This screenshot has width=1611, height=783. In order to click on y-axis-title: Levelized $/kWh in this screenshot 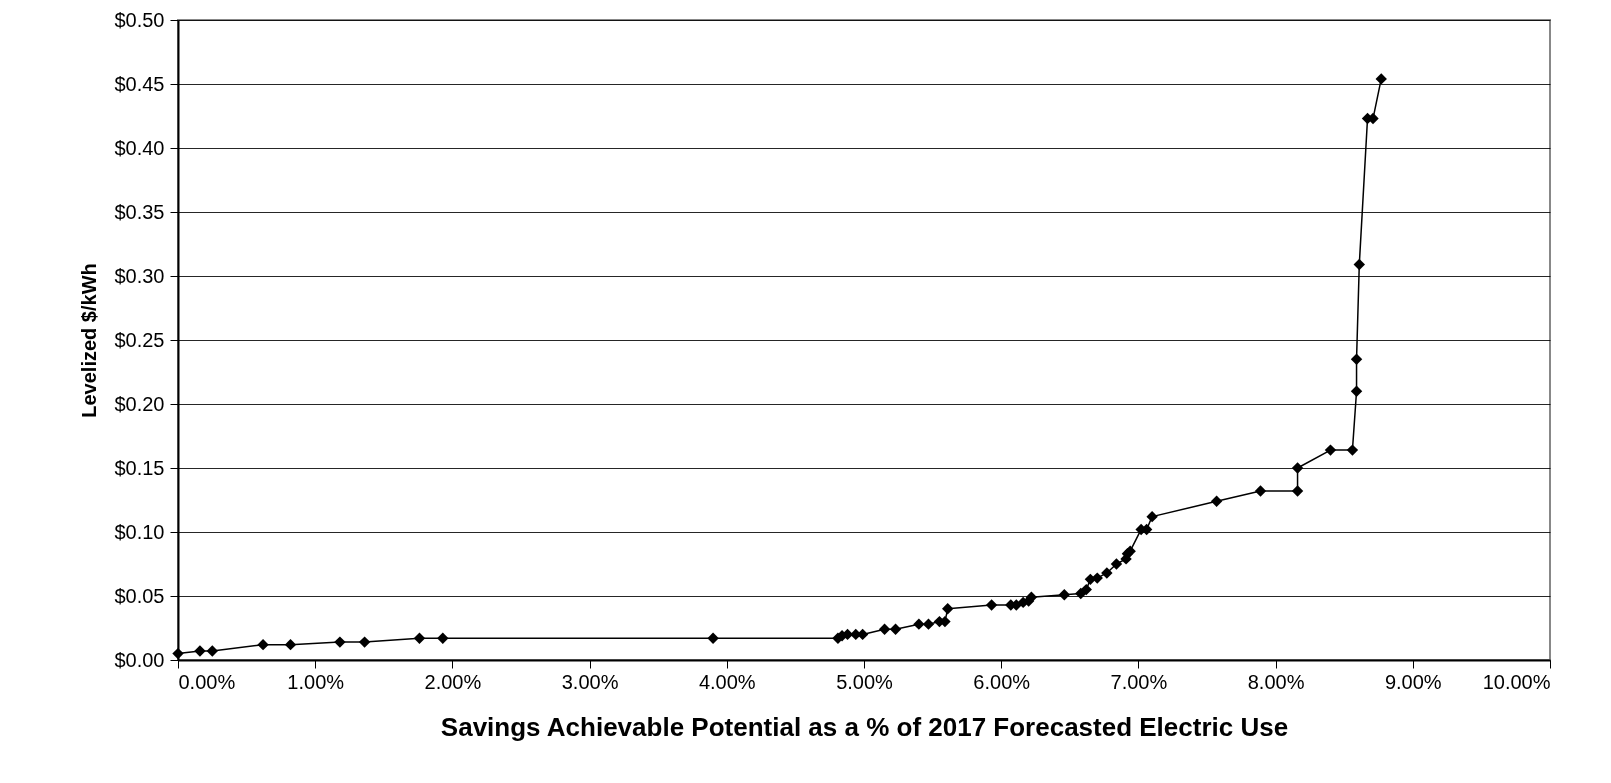, I will do `click(89, 340)`.